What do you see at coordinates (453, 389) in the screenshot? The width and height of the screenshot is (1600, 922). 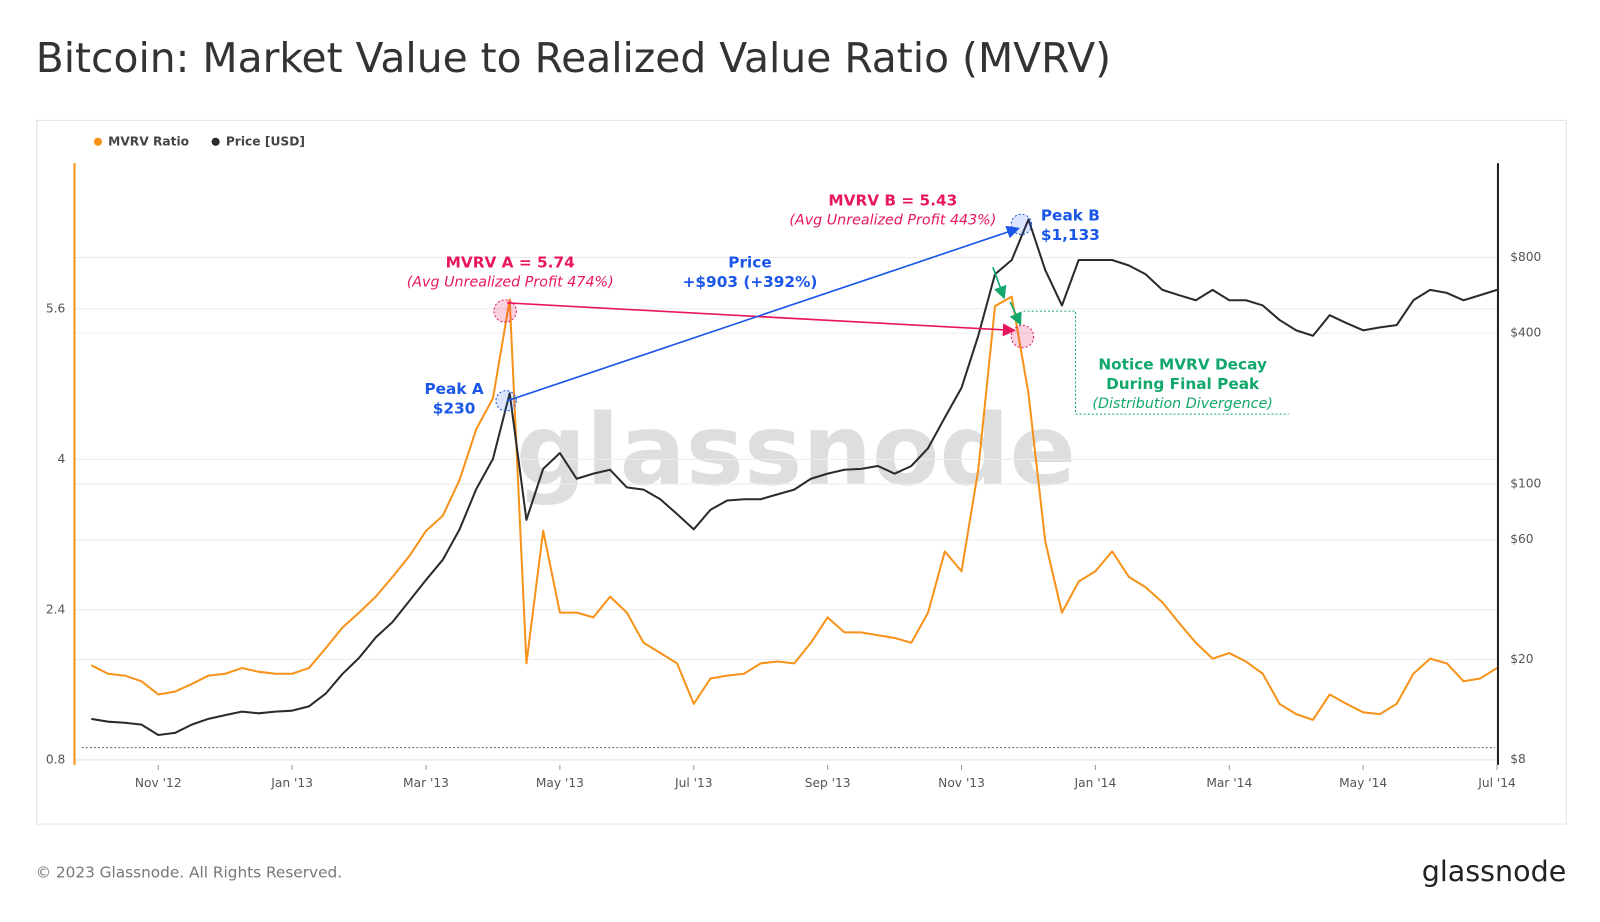 I see `annotation: Peak A` at bounding box center [453, 389].